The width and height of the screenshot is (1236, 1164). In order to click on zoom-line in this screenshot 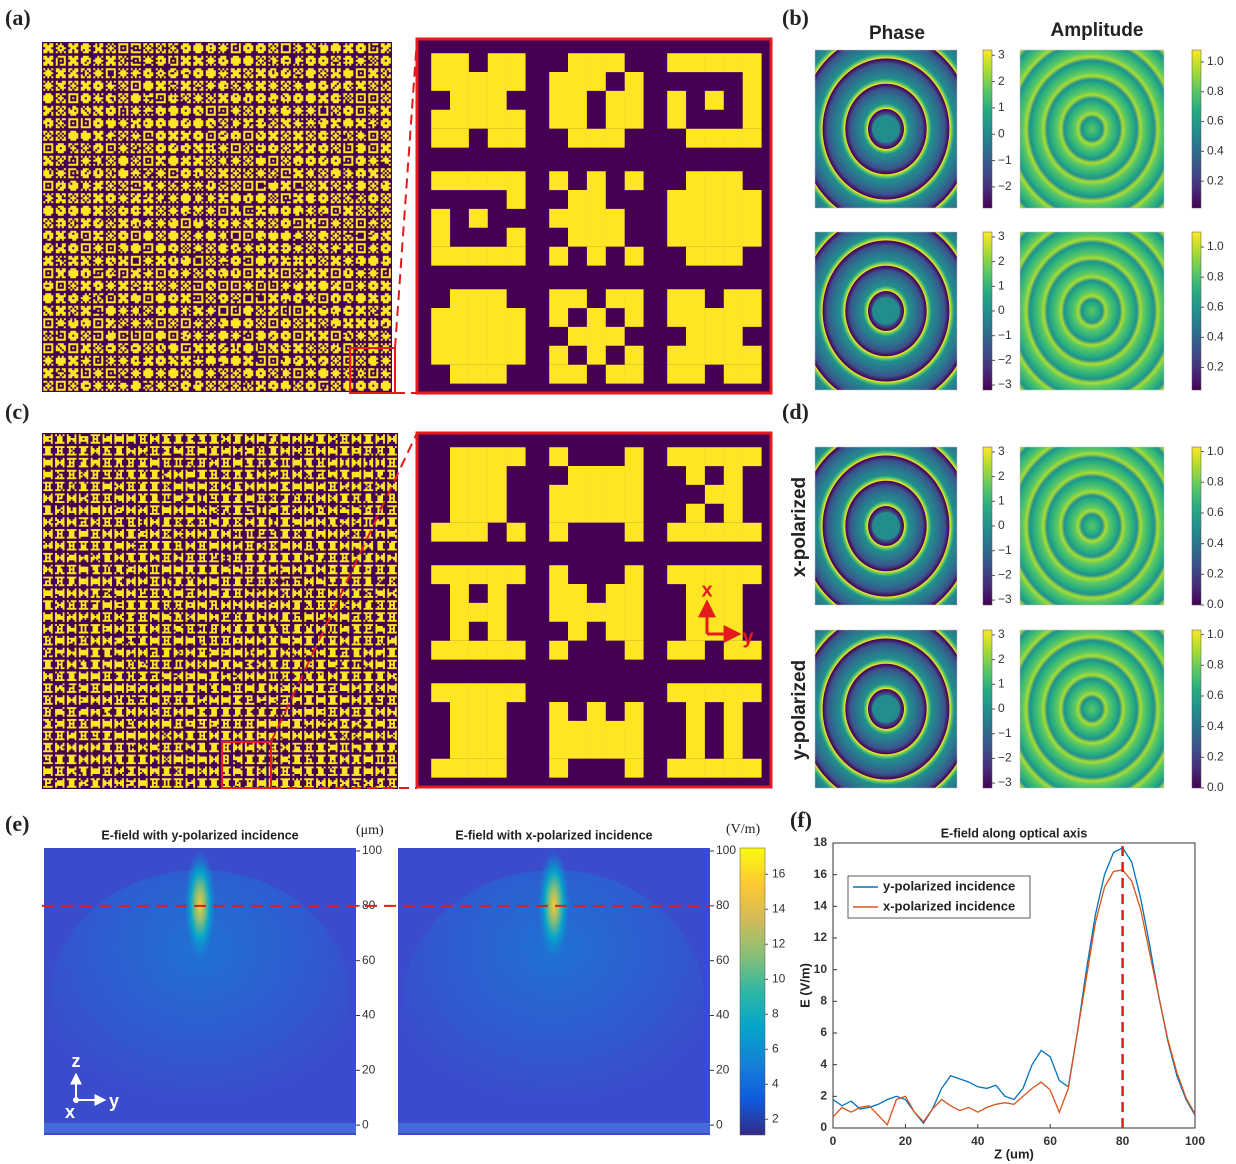, I will do `click(406, 193)`.